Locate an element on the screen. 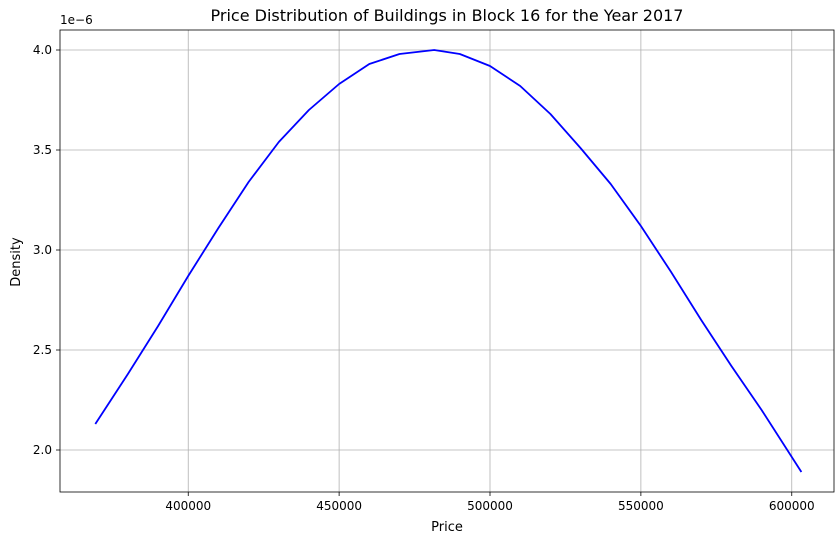 Image resolution: width=839 pixels, height=536 pixels. x-tick-label: 500000 is located at coordinates (490, 506).